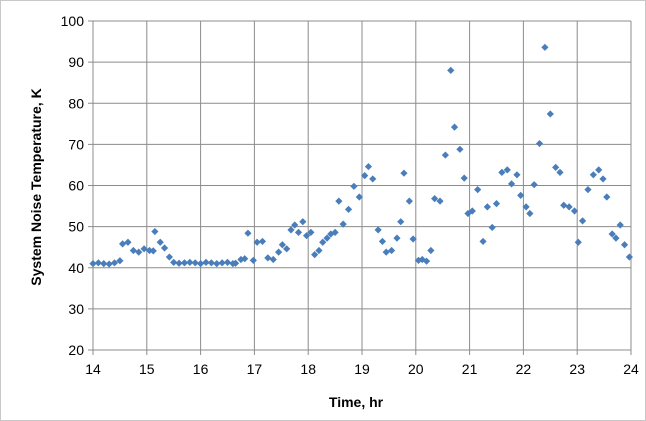  Describe the element at coordinates (73, 21) in the screenshot. I see `y-tick-label: 100` at that location.